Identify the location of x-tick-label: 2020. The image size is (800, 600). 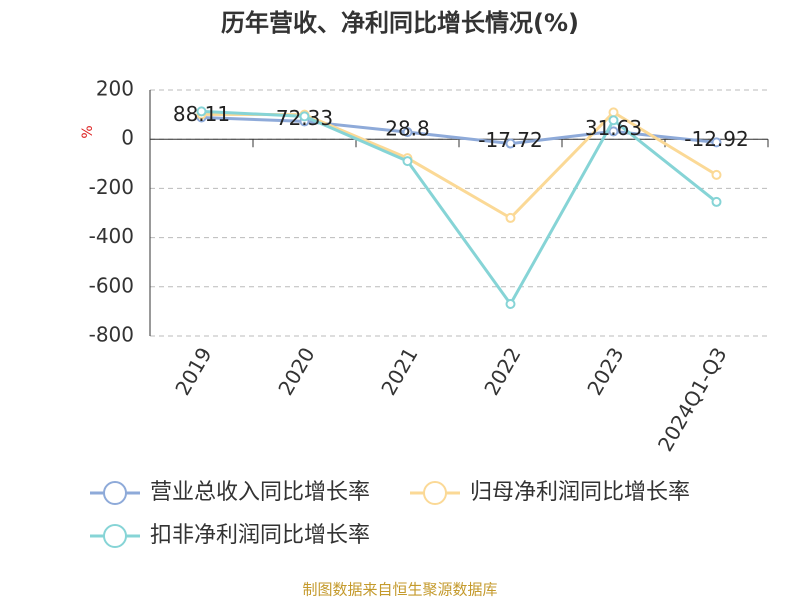
(296, 371).